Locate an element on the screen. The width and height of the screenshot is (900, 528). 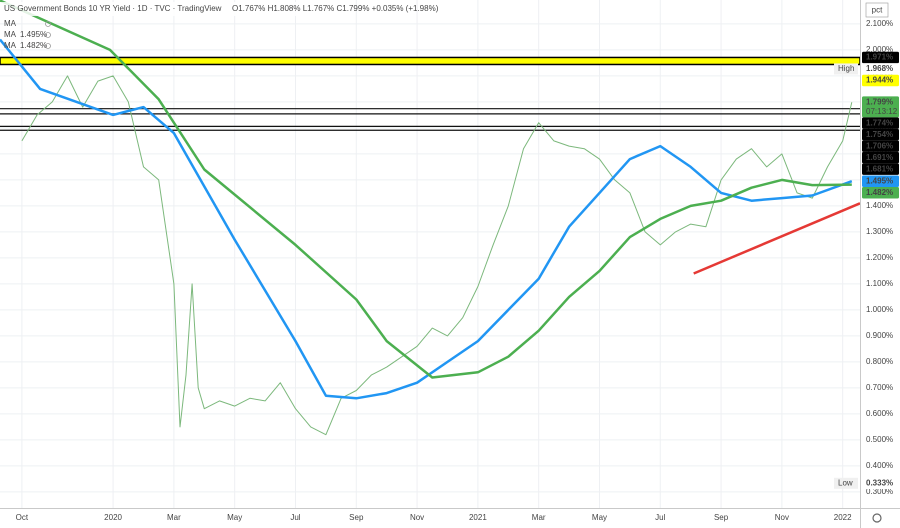
axis-tag-label: 1.681% is located at coordinates (879, 168).